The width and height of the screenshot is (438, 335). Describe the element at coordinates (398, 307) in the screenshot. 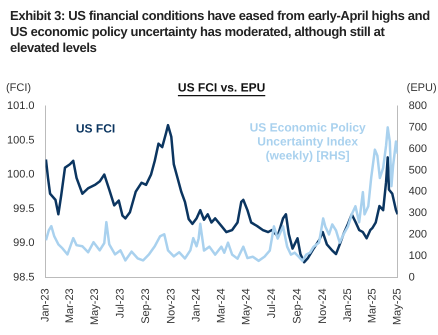

I see `x-tick-label: May-25` at that location.